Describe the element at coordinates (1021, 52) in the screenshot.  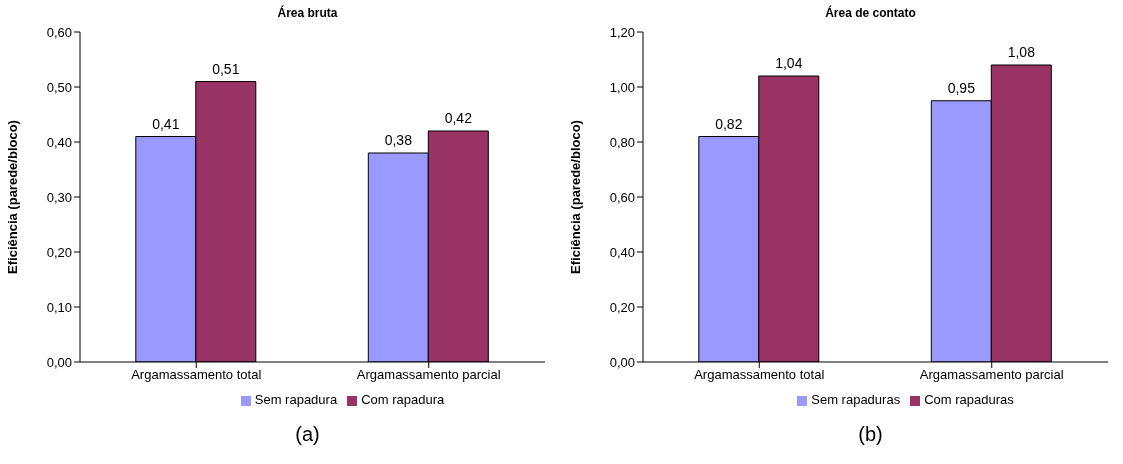
I see `data-label: 1,08` at that location.